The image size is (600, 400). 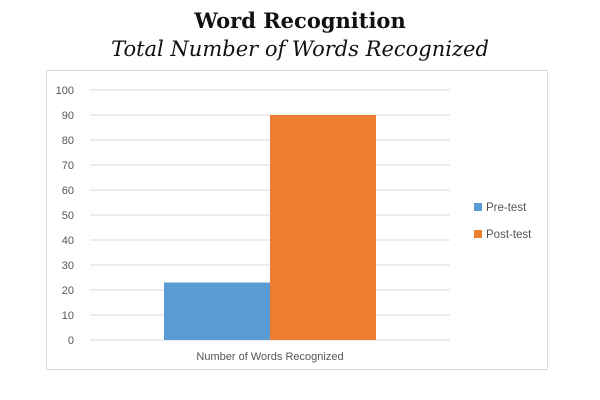 I want to click on bar-post-test, so click(x=323, y=227).